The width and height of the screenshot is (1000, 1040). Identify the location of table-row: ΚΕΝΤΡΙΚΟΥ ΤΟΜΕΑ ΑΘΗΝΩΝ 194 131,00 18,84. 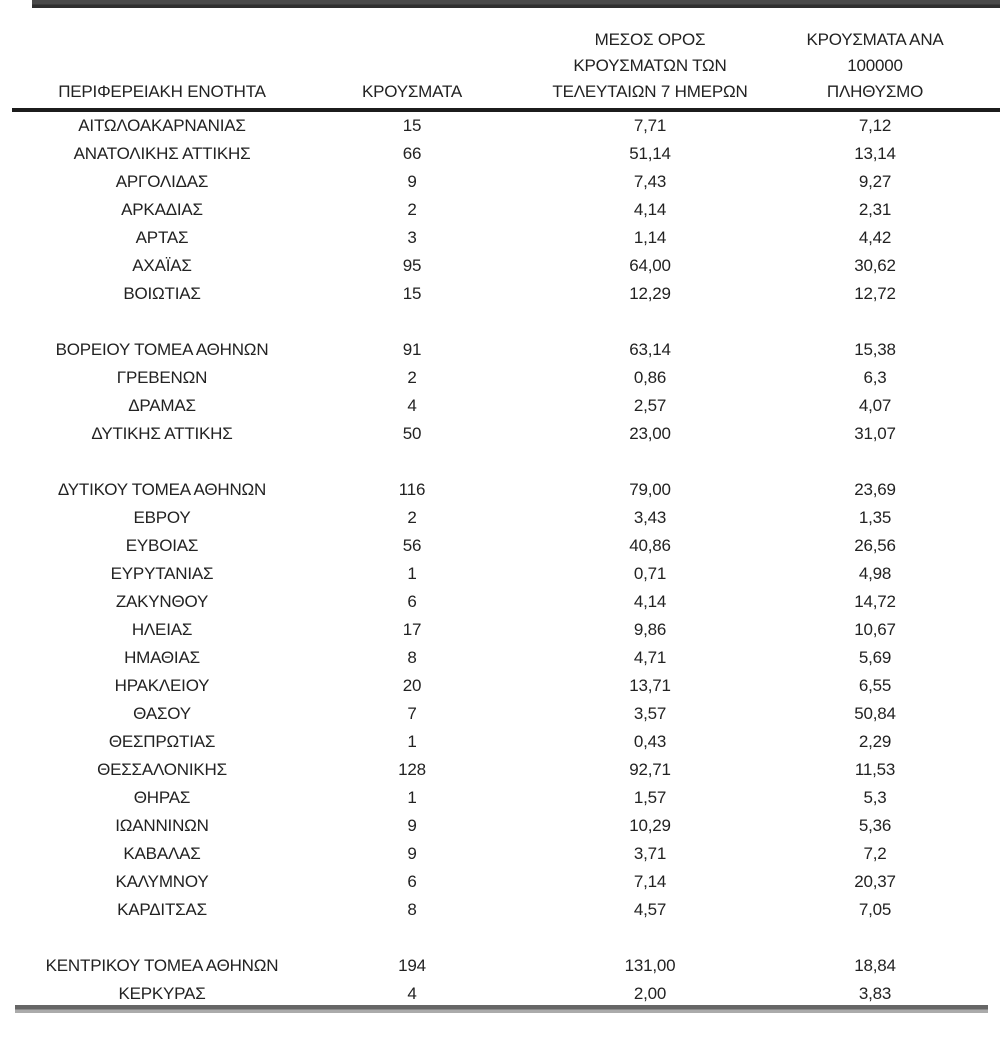
(506, 966).